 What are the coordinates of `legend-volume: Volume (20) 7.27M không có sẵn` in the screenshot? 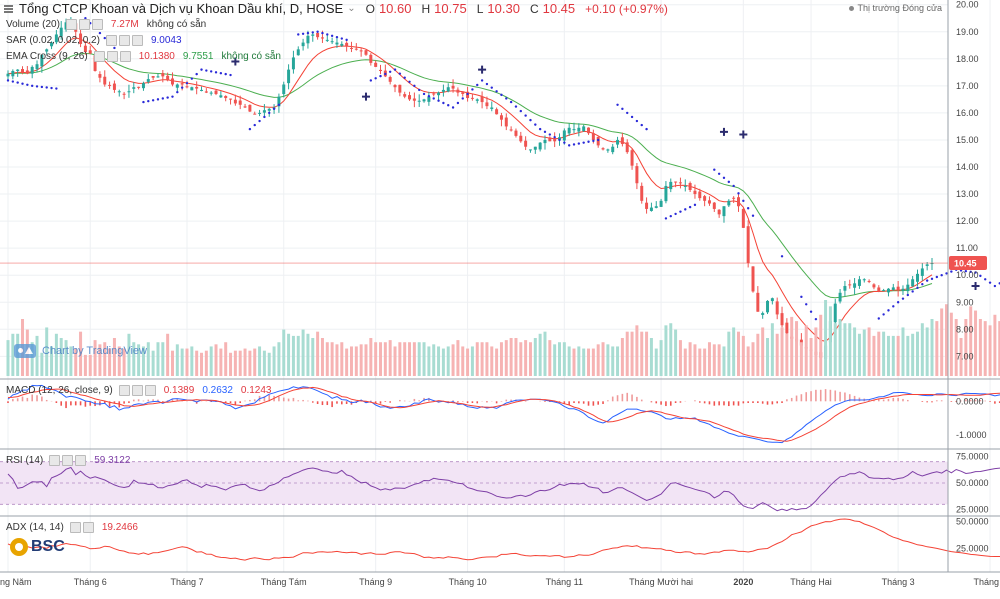 It's located at (106, 24).